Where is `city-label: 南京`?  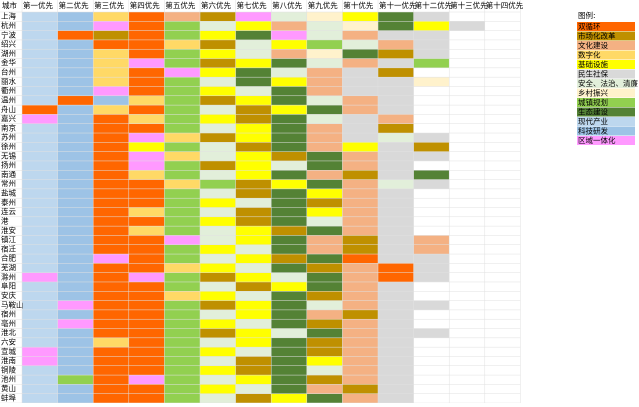 city-label: 南京 is located at coordinates (8, 127).